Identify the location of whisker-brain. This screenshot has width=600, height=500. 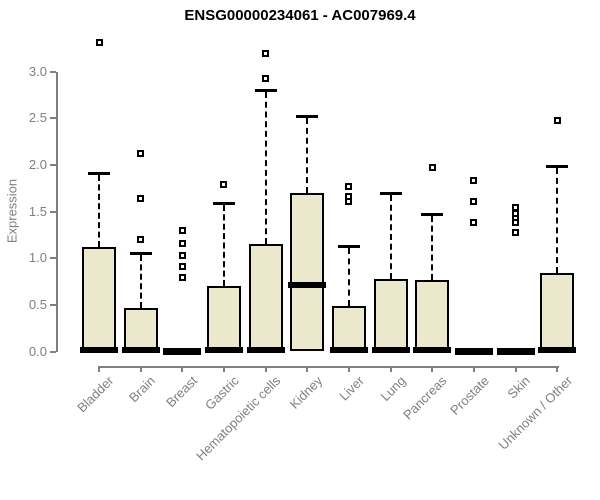
(140, 281).